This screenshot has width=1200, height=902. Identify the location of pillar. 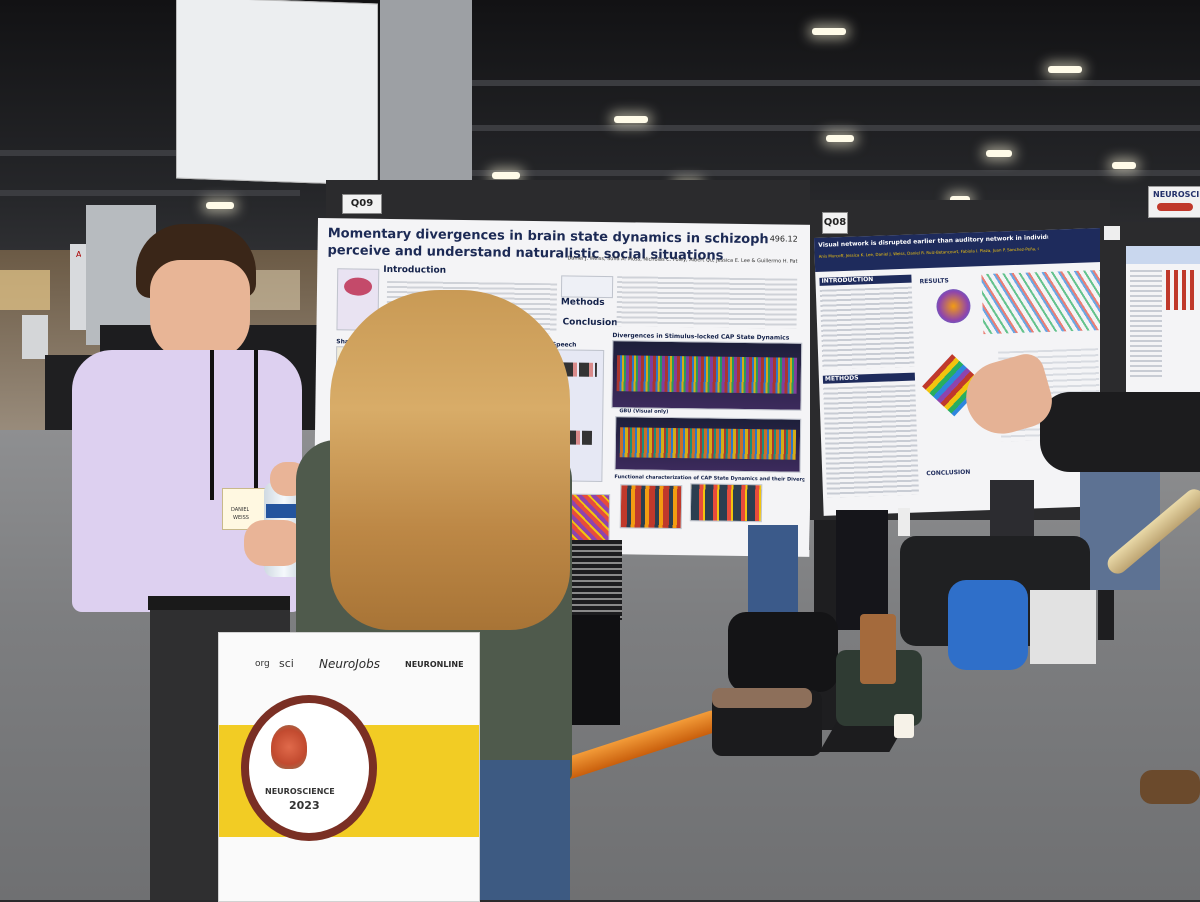
(426, 95).